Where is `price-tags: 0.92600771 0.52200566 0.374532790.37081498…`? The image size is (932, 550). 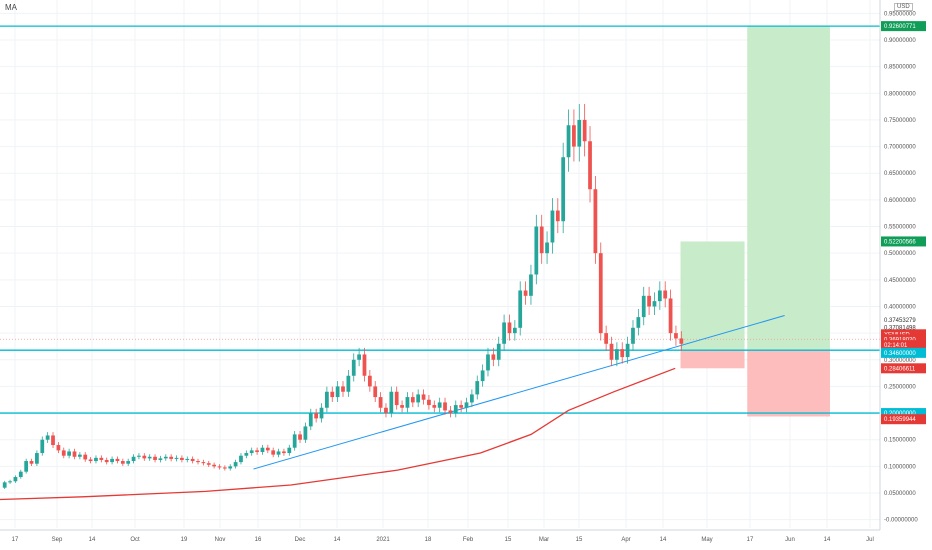
price-tags: 0.92600771 0.52200566 0.374532790.37081498… is located at coordinates (903, 223).